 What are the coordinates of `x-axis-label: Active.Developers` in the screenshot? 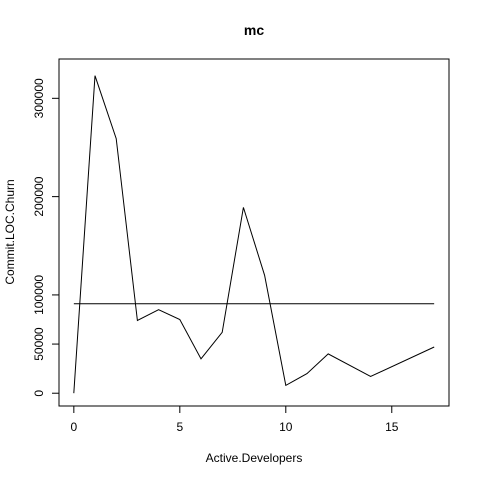 It's located at (254, 458).